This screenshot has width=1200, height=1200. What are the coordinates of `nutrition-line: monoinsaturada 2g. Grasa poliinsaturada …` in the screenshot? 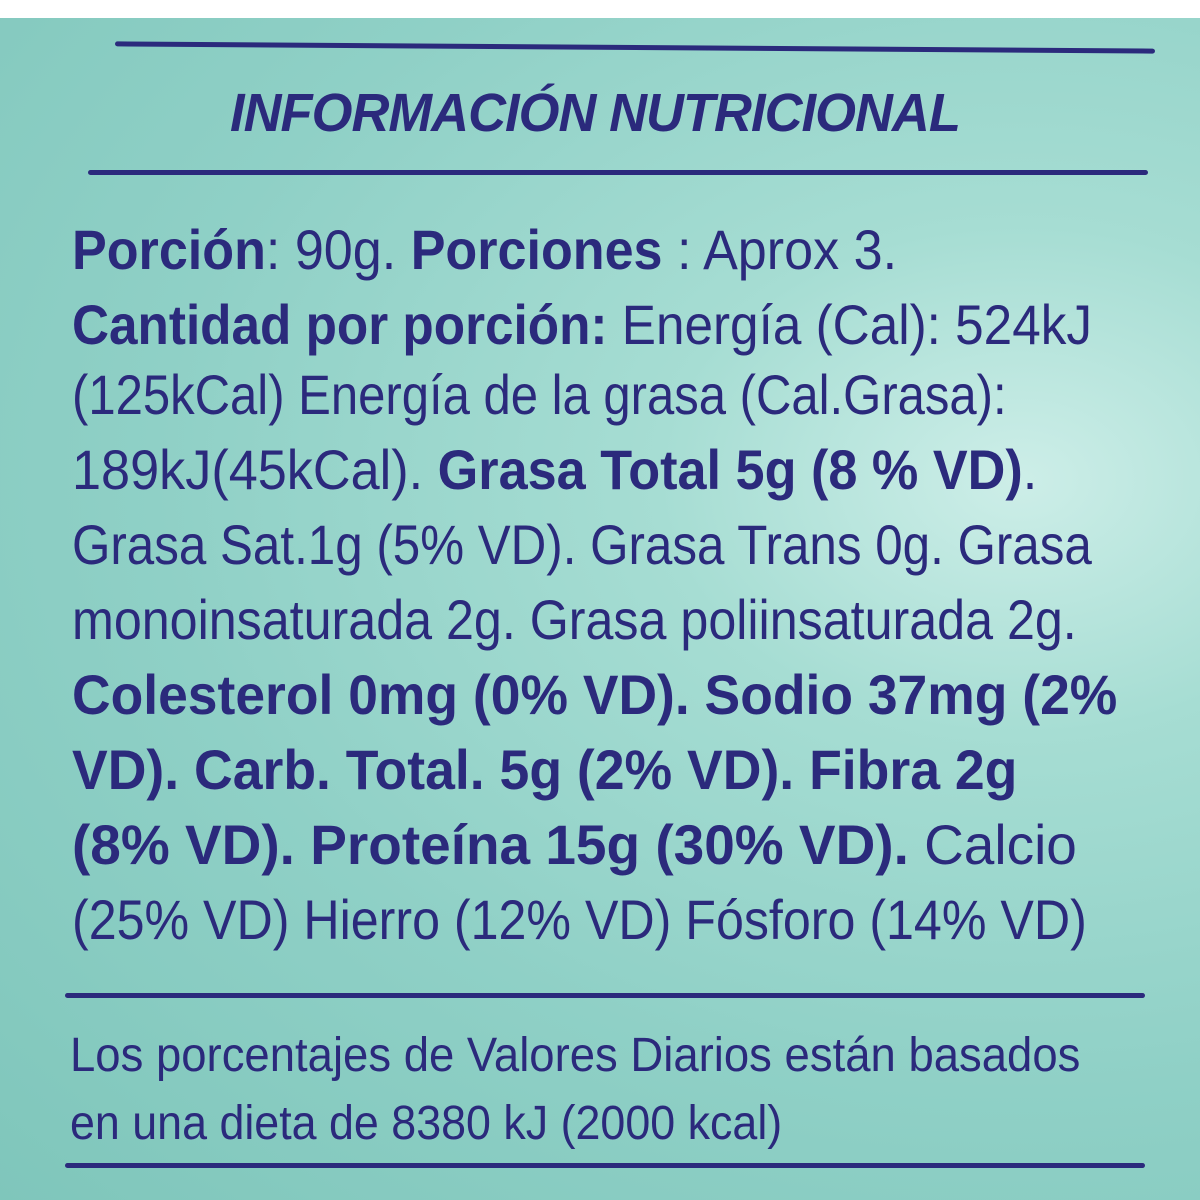 It's located at (574, 620).